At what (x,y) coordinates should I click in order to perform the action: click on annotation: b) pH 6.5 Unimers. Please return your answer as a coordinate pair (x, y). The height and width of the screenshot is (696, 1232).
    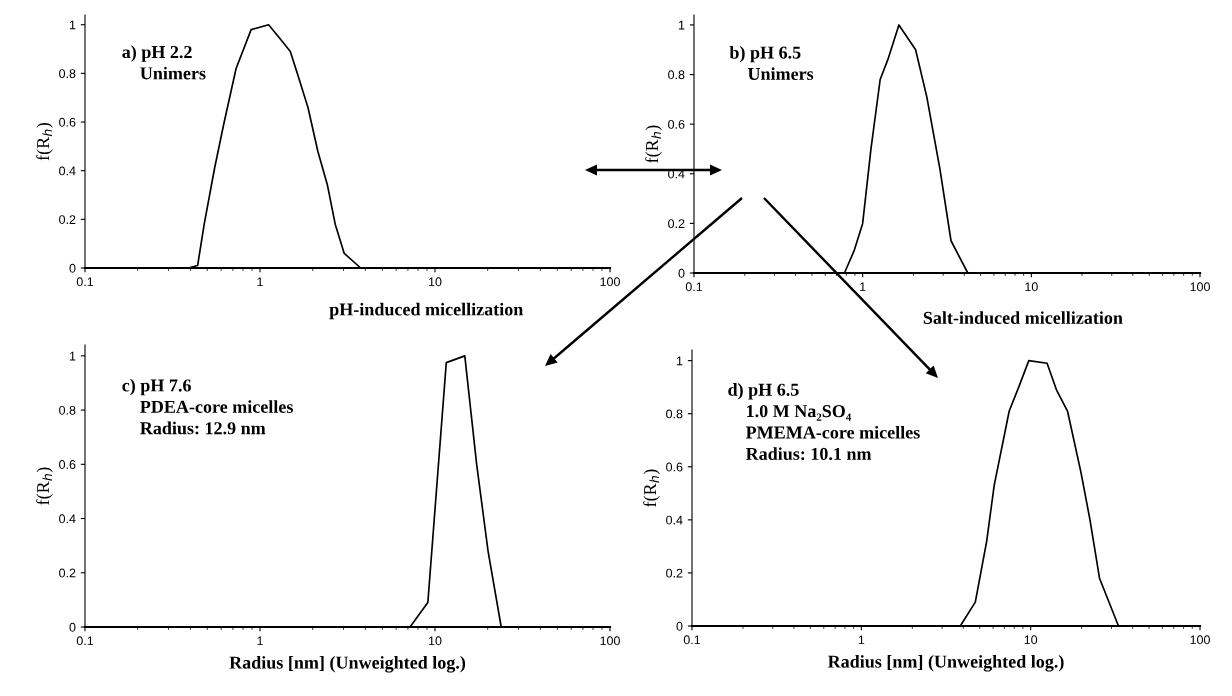
    Looking at the image, I should click on (771, 63).